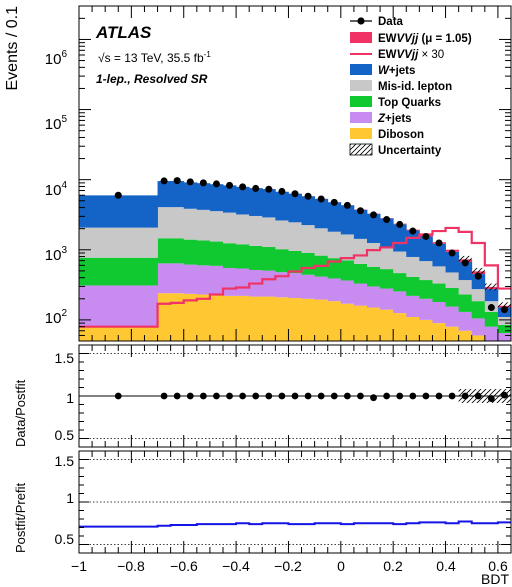 This screenshot has width=512, height=587. What do you see at coordinates (70, 498) in the screenshot?
I see `r2-tick-1: 1` at bounding box center [70, 498].